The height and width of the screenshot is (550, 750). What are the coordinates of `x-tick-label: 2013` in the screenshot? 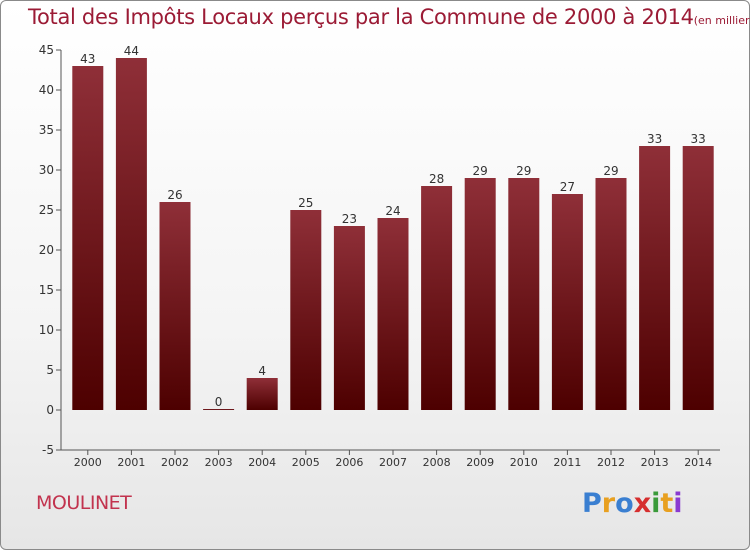 It's located at (655, 462).